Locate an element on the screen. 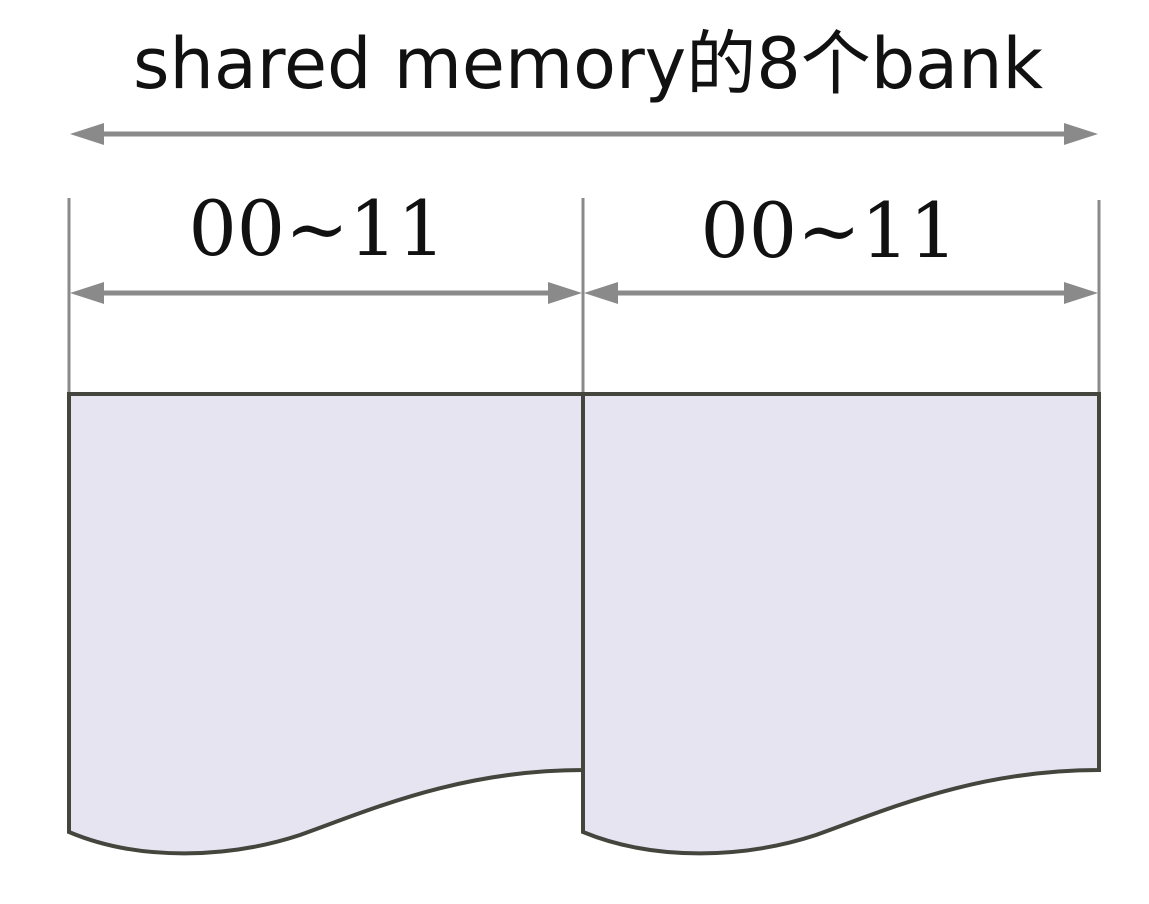 The height and width of the screenshot is (904, 1149). bank-2-range: 00~11 is located at coordinates (841, 245).